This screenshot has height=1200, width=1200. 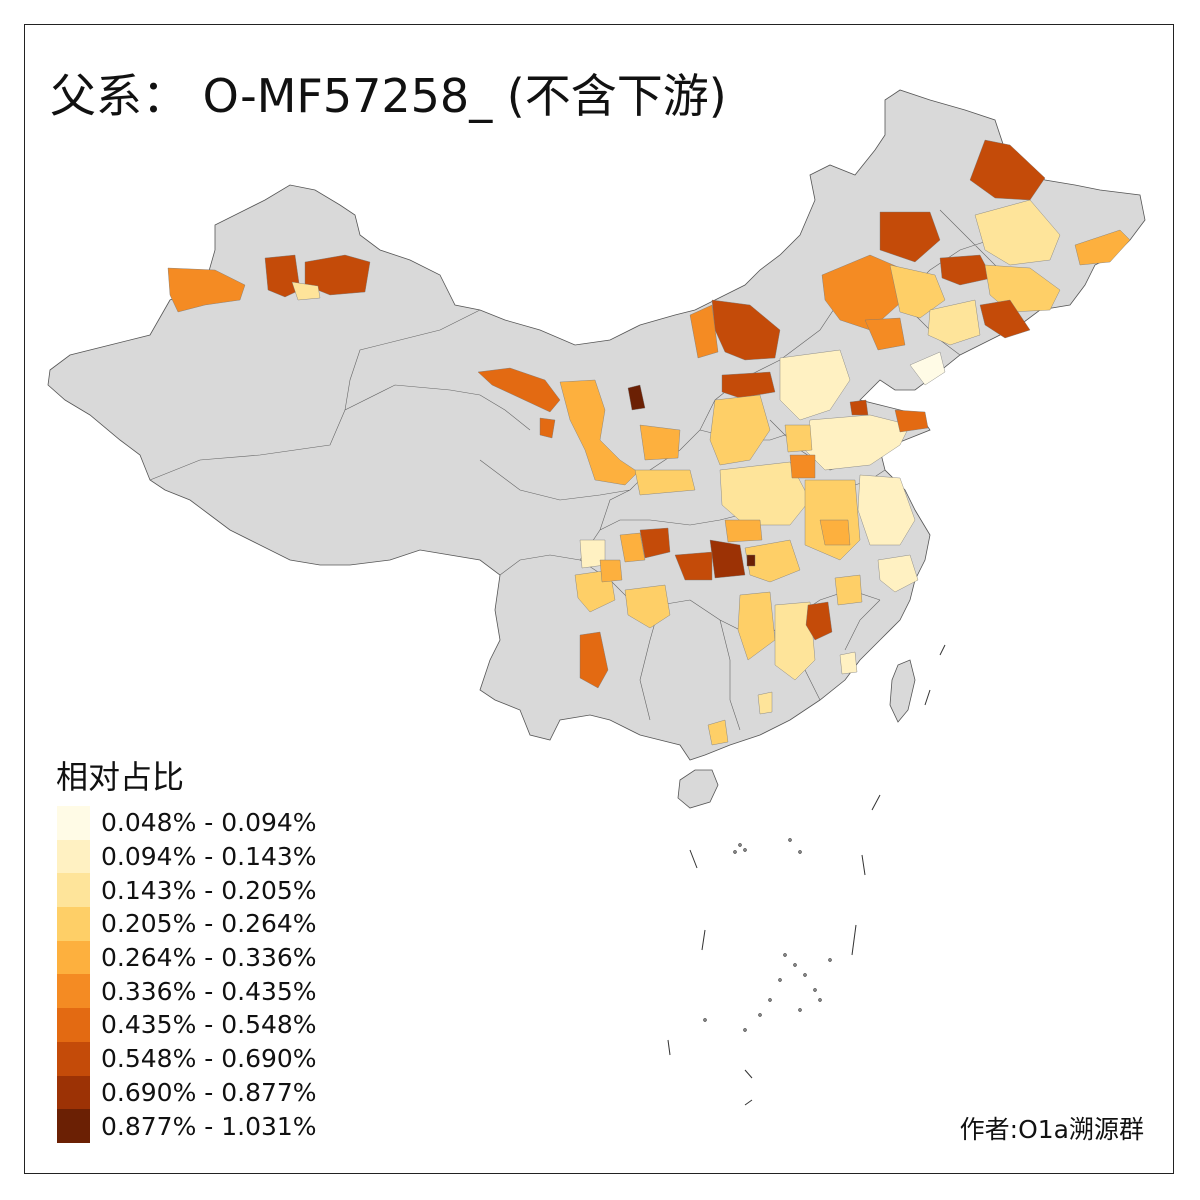 I want to click on legend-item: 0.205% - 0.264%, so click(x=187, y=924).